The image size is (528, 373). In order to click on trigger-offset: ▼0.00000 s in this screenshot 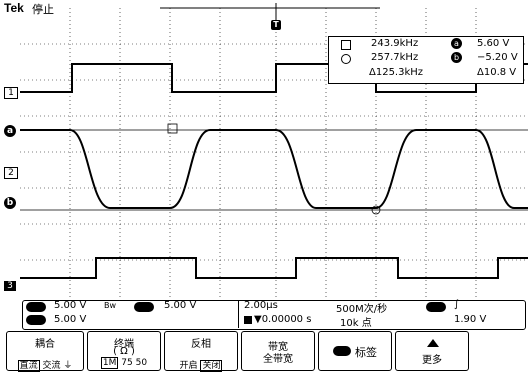, I will do `click(283, 319)`.